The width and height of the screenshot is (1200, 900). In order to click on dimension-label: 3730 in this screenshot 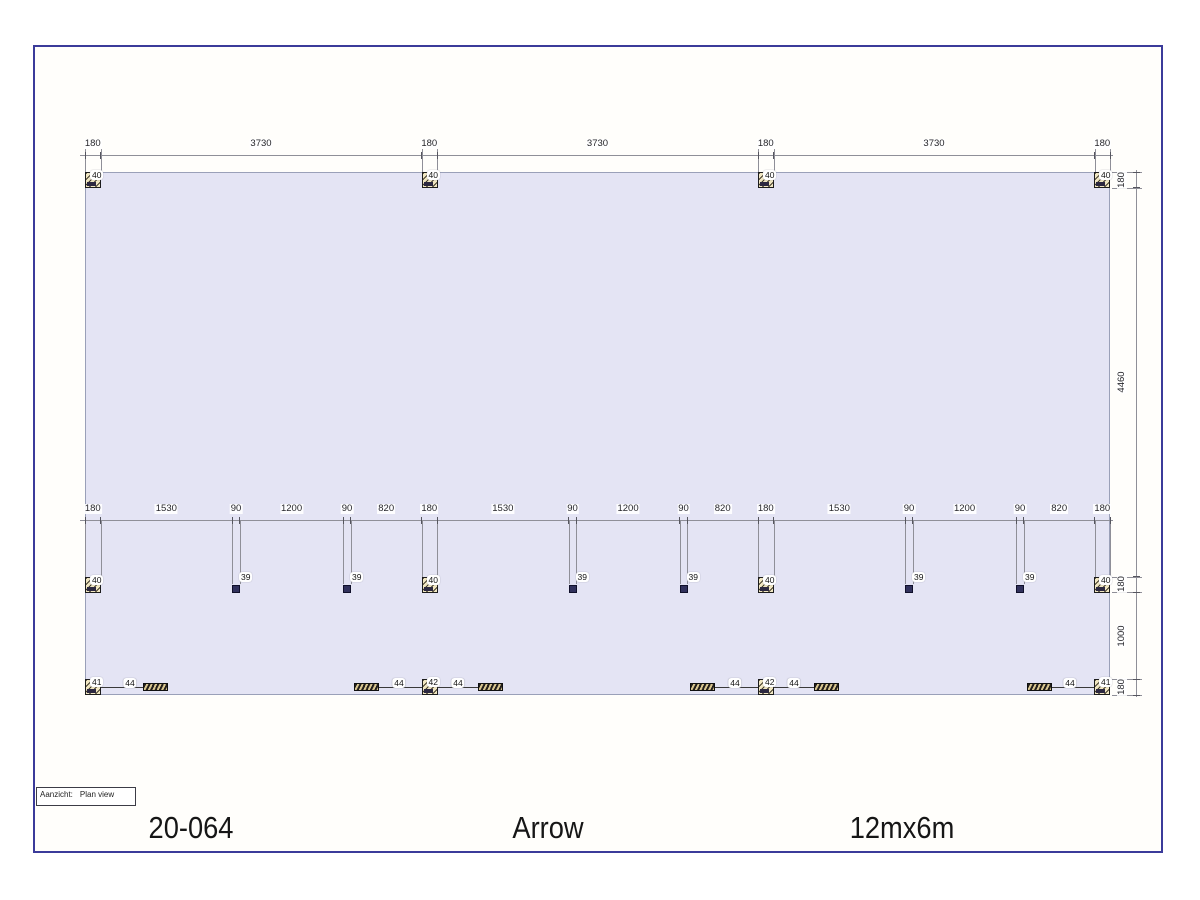, I will do `click(597, 144)`.